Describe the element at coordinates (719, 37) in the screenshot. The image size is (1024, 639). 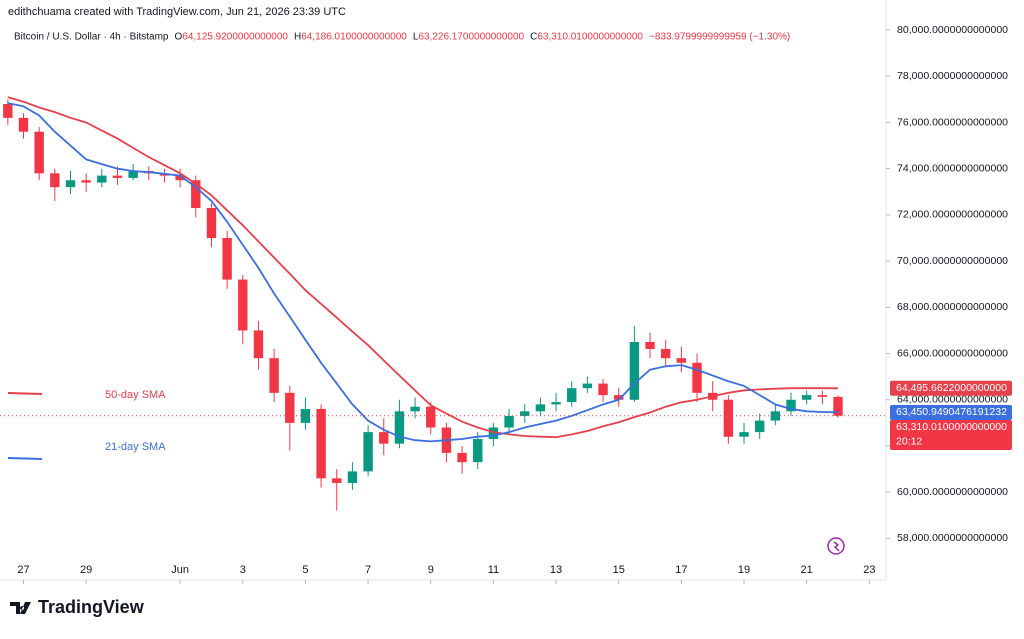
I see `change-value: −833.9799999999959 (−1.30%)` at that location.